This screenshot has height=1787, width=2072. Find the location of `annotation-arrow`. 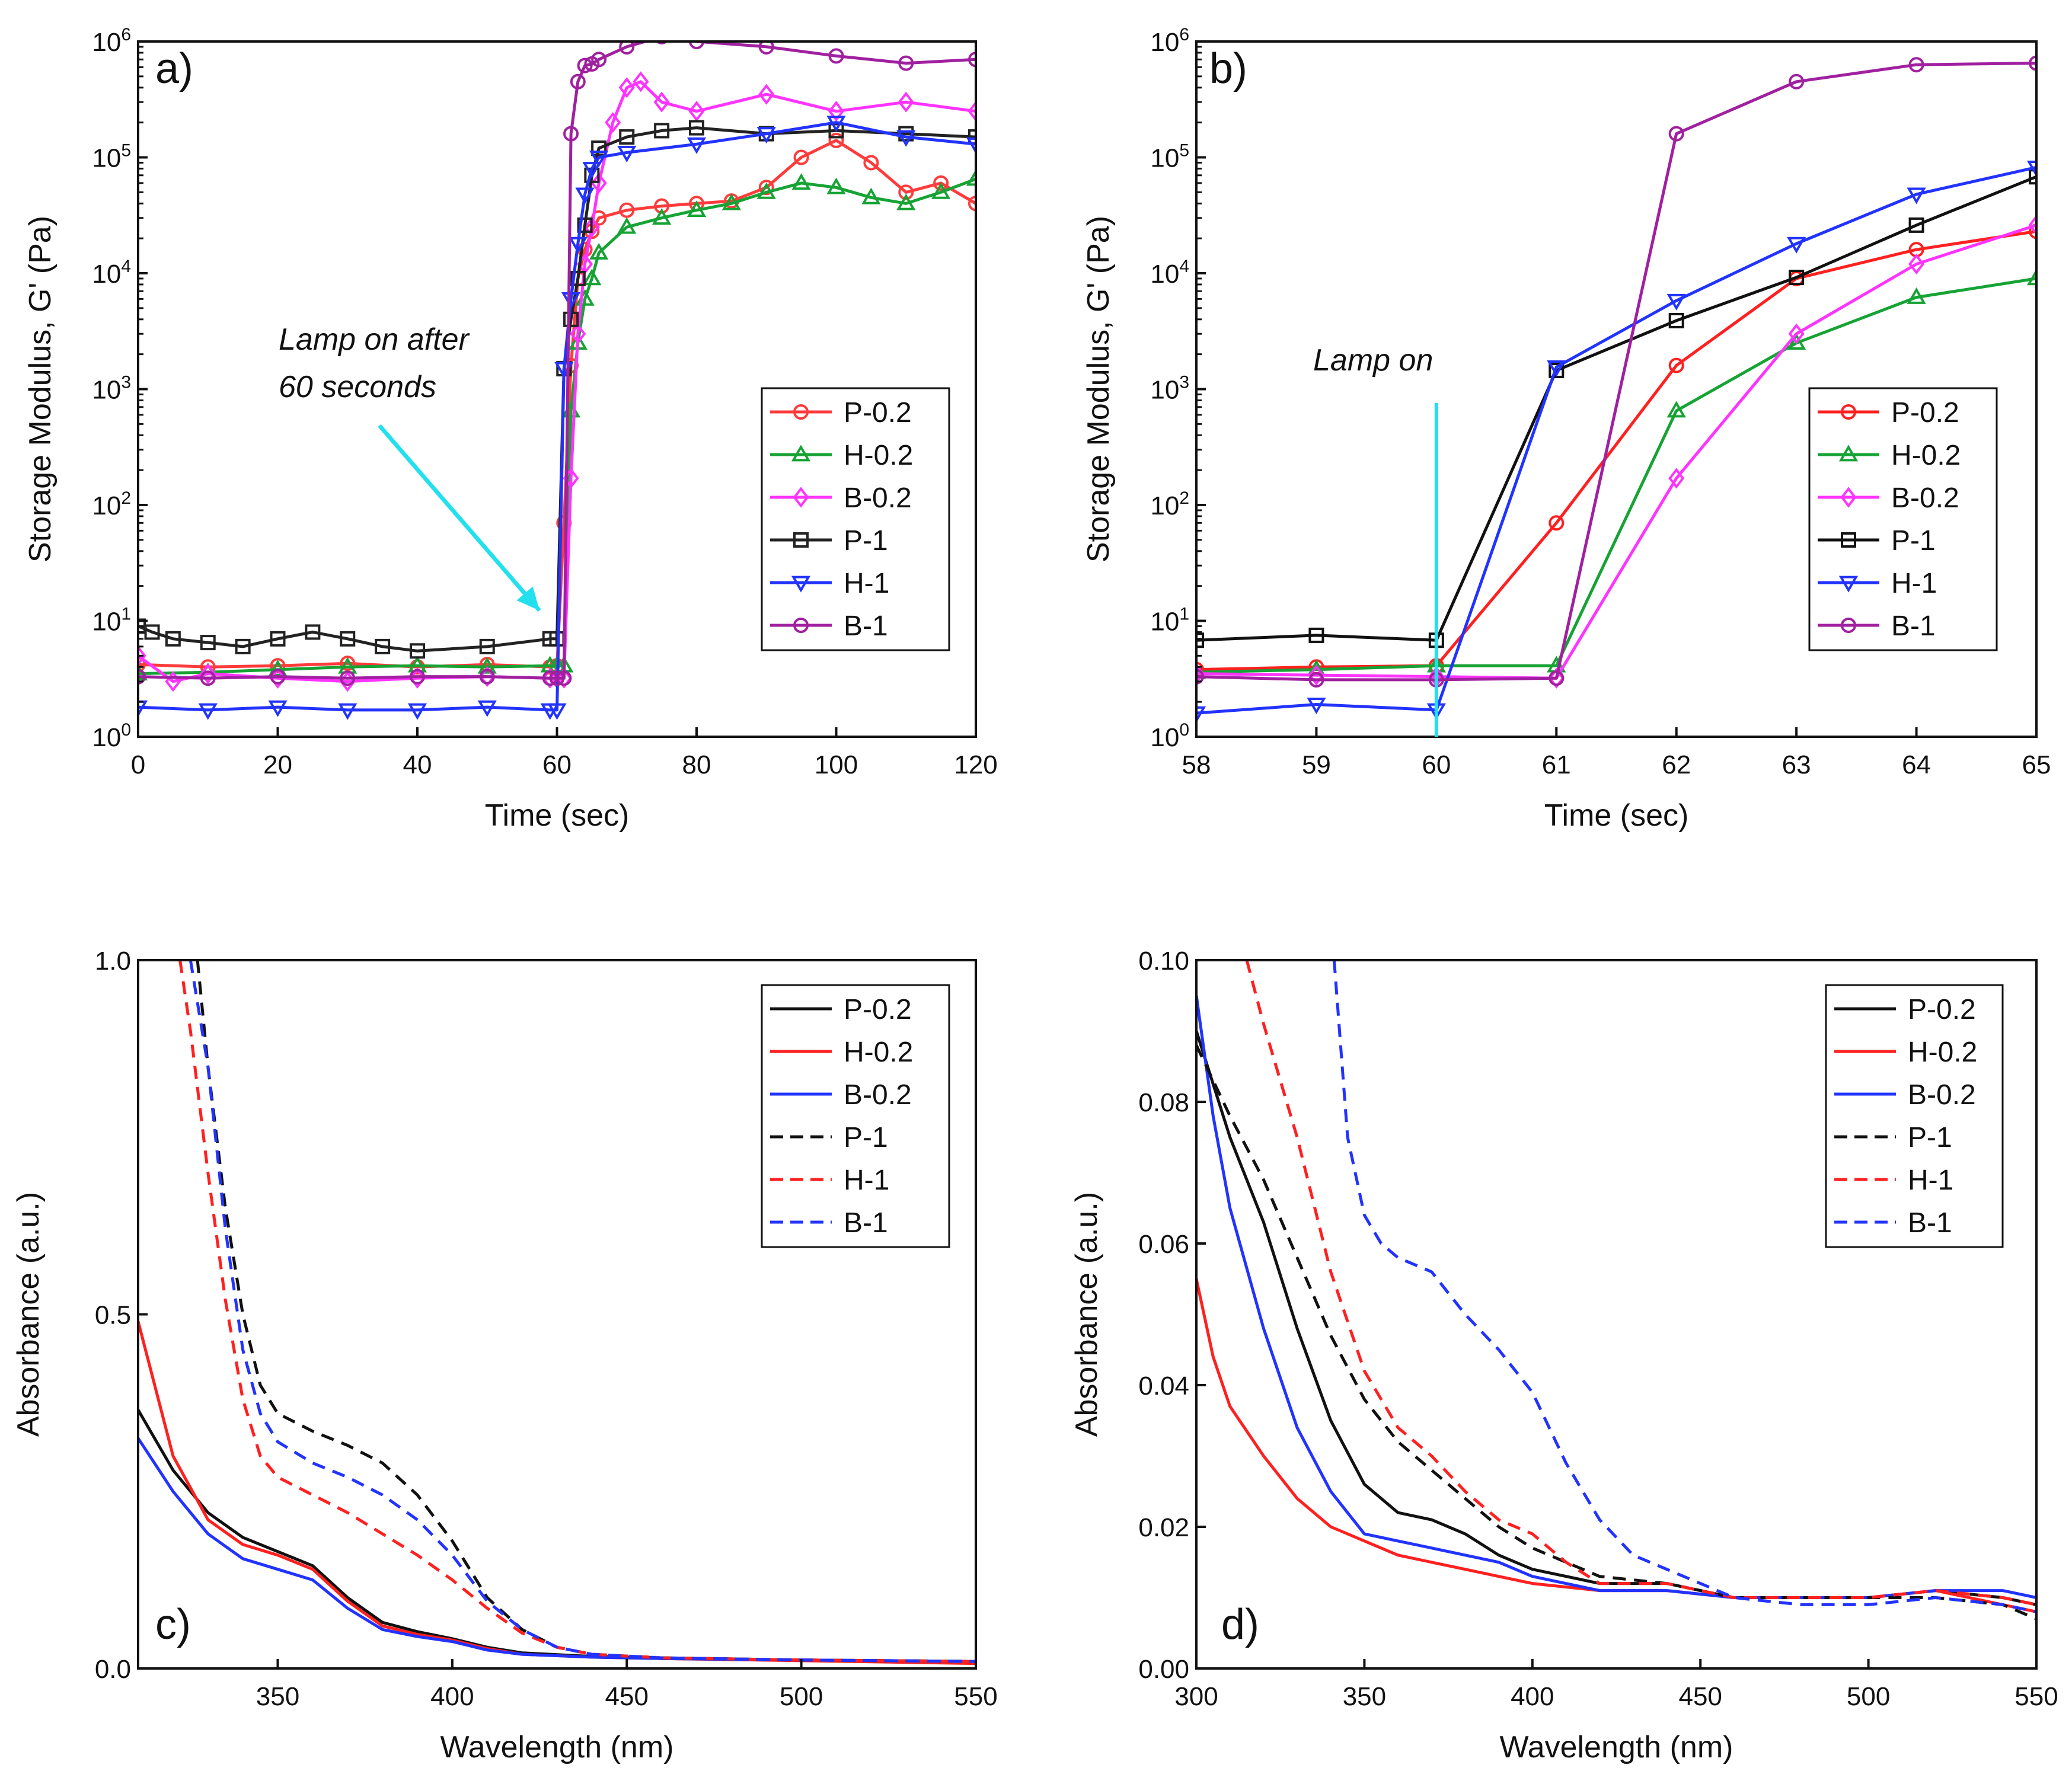

annotation-arrow is located at coordinates (459, 518).